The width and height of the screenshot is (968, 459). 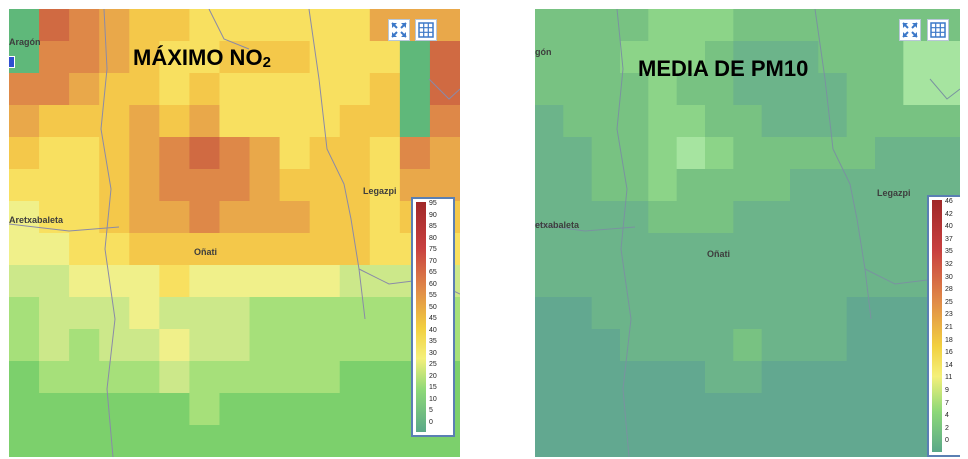 I want to click on legend-label: 42, so click(x=949, y=214).